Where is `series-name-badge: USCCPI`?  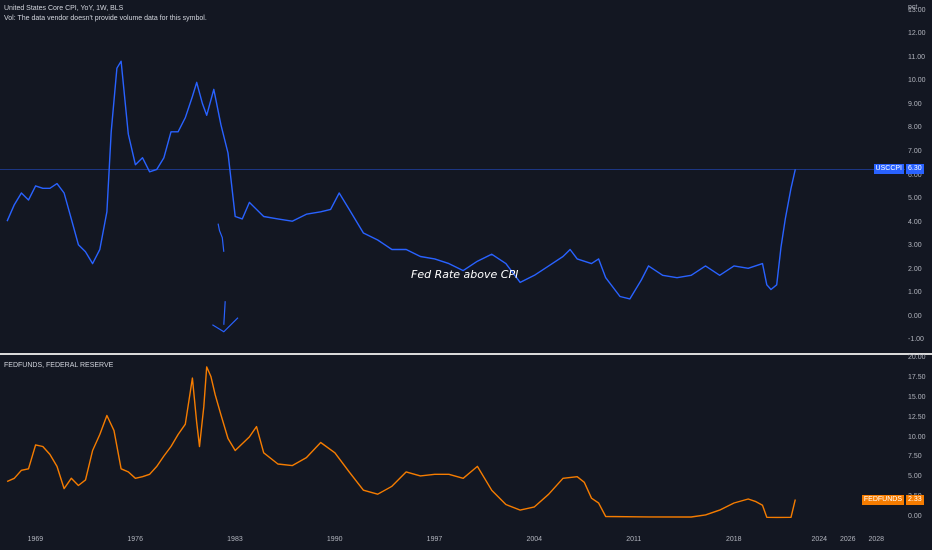 series-name-badge: USCCPI is located at coordinates (888, 169).